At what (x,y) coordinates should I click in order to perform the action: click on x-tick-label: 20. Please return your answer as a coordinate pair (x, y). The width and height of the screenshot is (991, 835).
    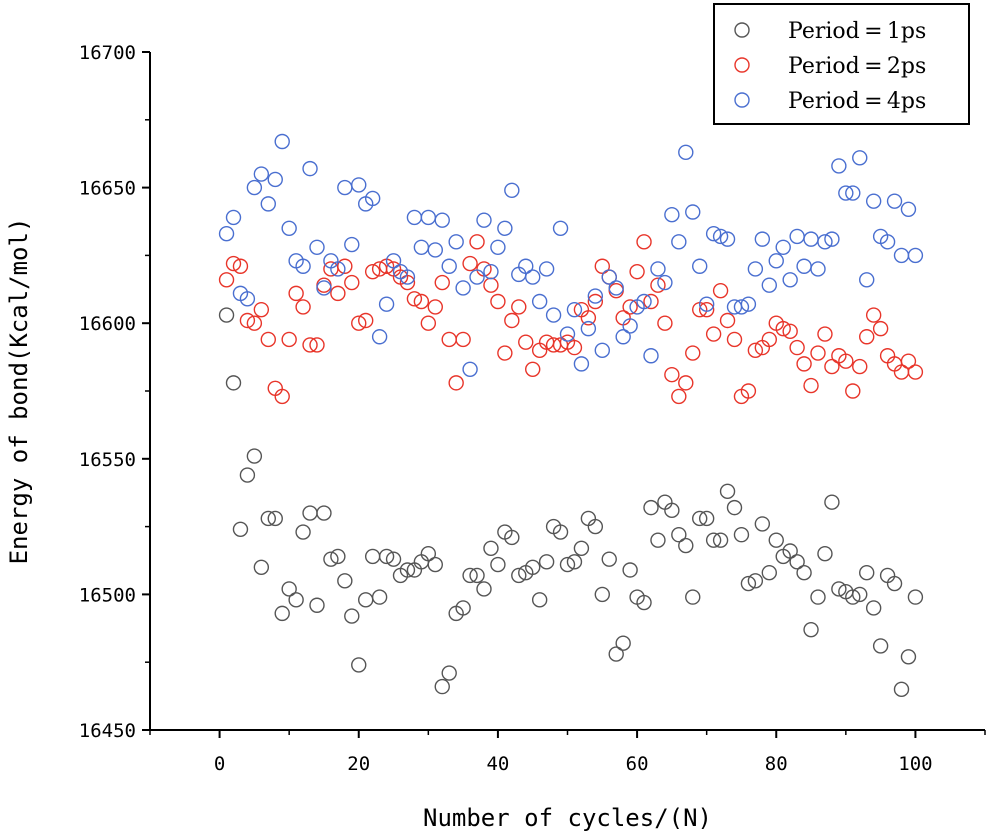
    Looking at the image, I should click on (358, 764).